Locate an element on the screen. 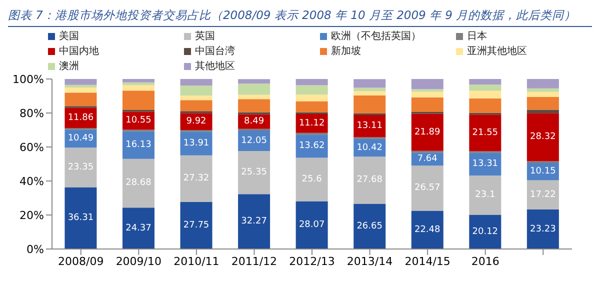 This screenshot has width=600, height=294. data-label: 28.68 is located at coordinates (139, 183).